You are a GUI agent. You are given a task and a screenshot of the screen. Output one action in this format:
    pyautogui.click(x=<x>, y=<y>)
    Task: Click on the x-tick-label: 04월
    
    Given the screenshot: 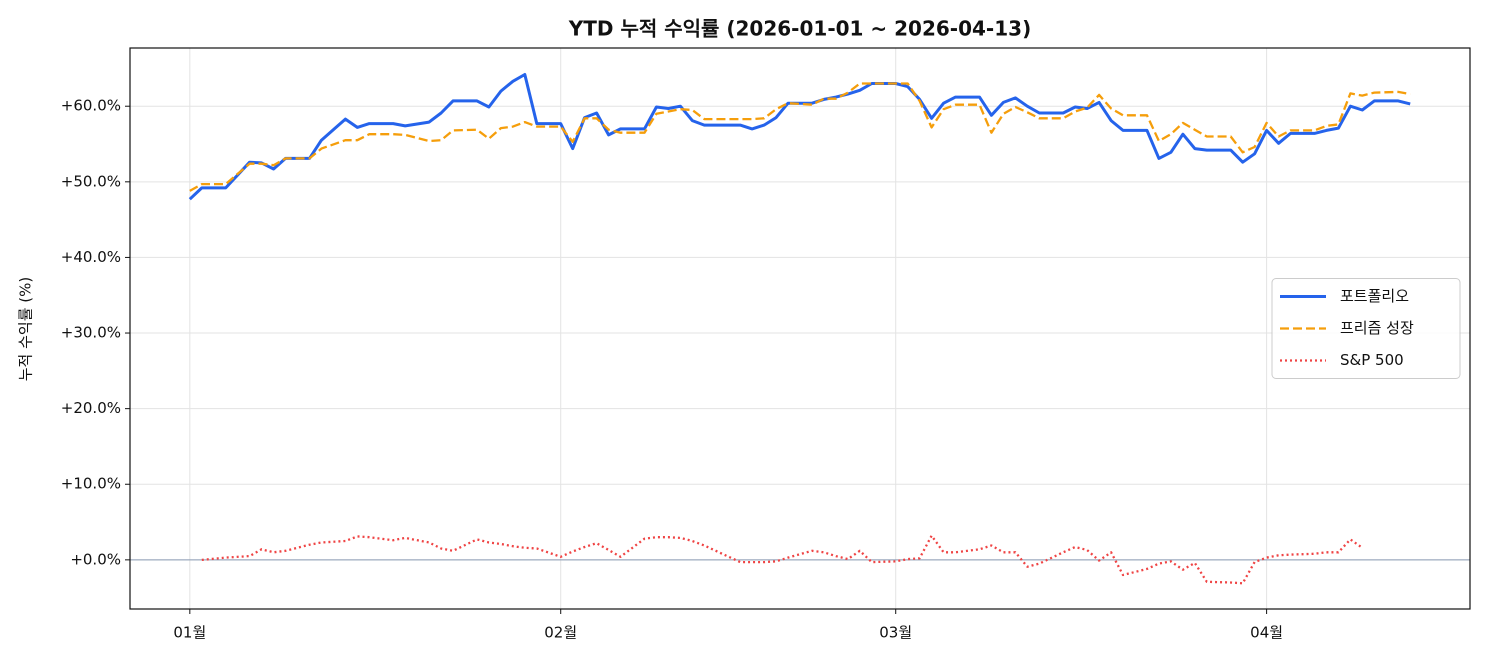 What is the action you would take?
    pyautogui.click(x=1266, y=633)
    